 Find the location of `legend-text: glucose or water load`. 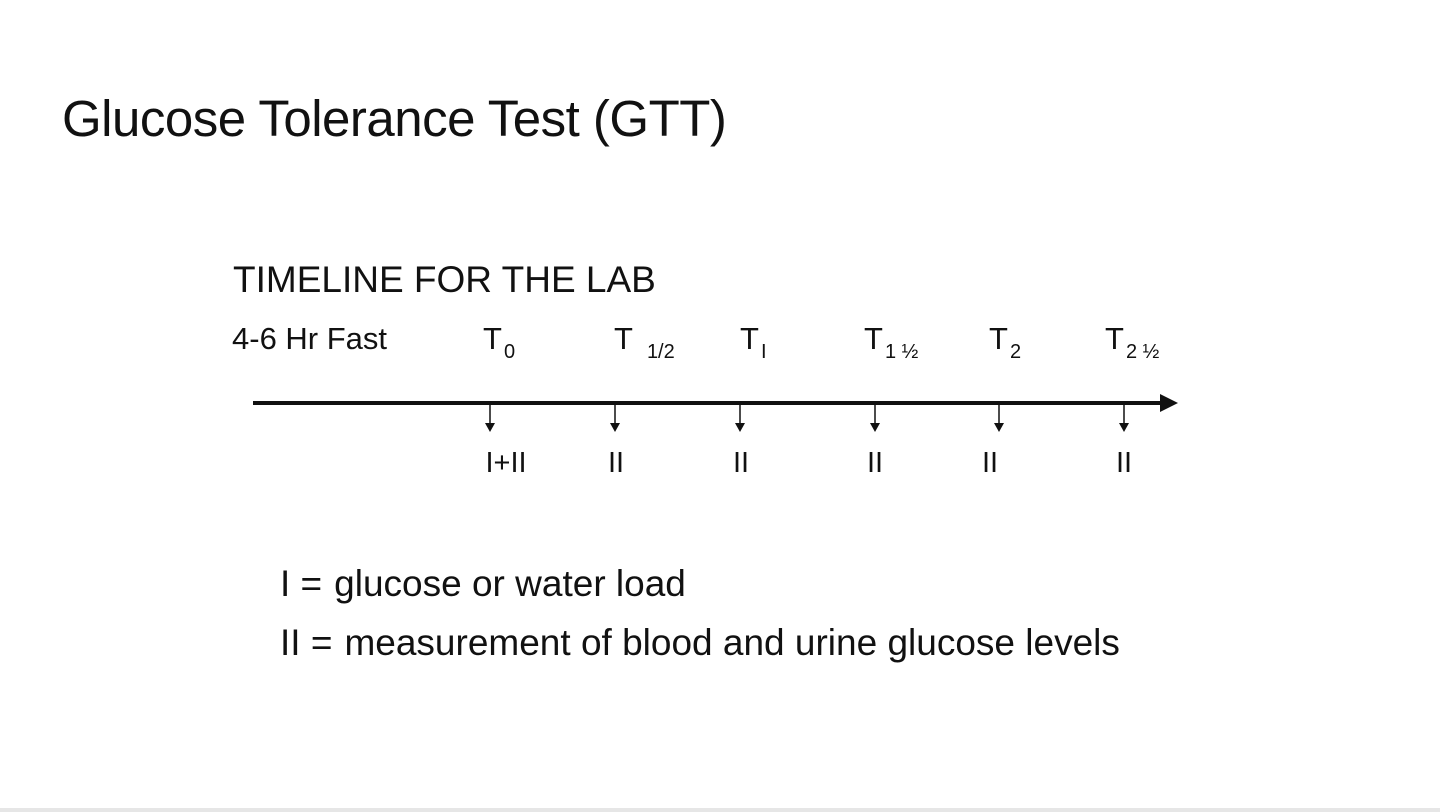

legend-text: glucose or water load is located at coordinates (510, 583).